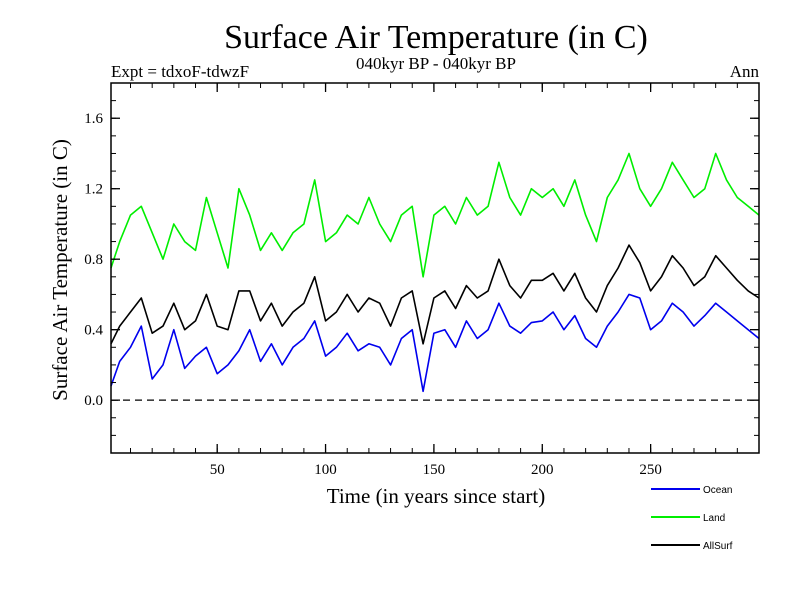 The height and width of the screenshot is (600, 800). Describe the element at coordinates (650, 470) in the screenshot. I see `x-tick-label: 250` at that location.